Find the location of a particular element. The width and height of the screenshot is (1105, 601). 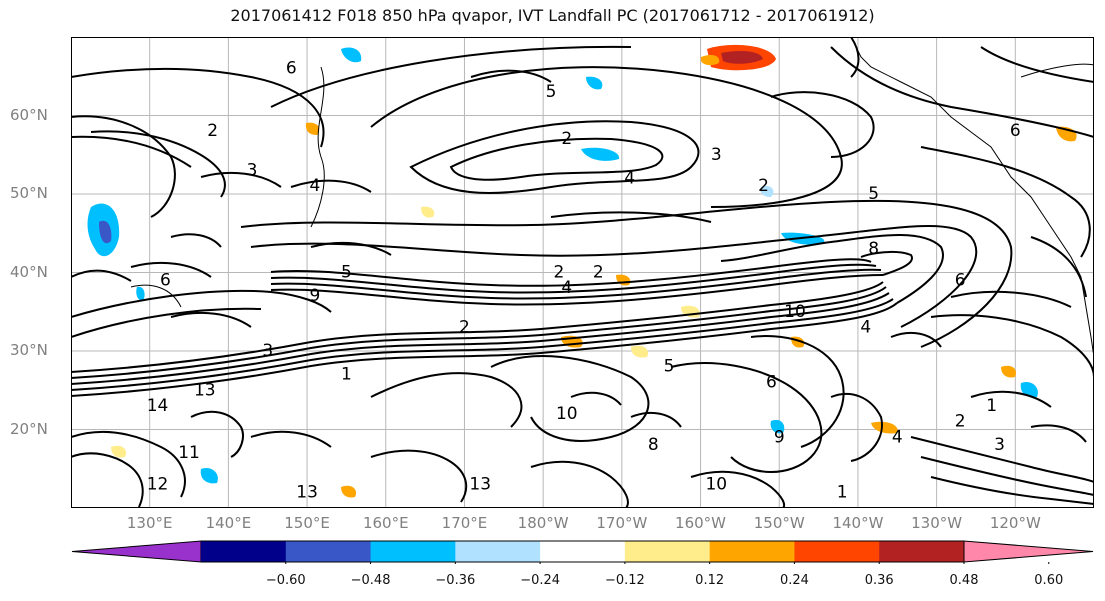

latitude-label: 20°N is located at coordinates (29, 428).